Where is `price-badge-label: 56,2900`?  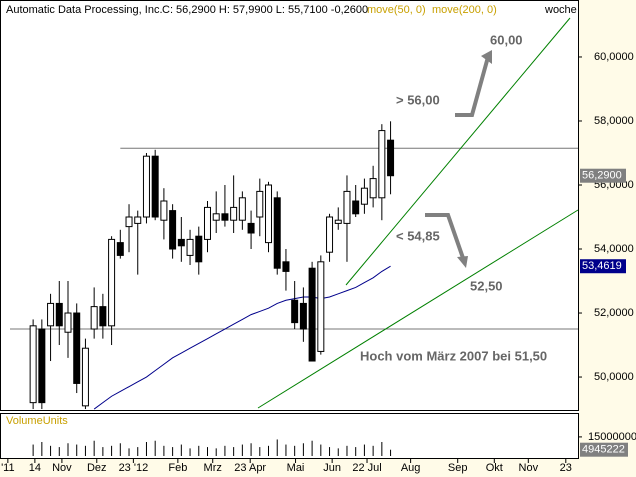 price-badge-label: 56,2900 is located at coordinates (602, 176).